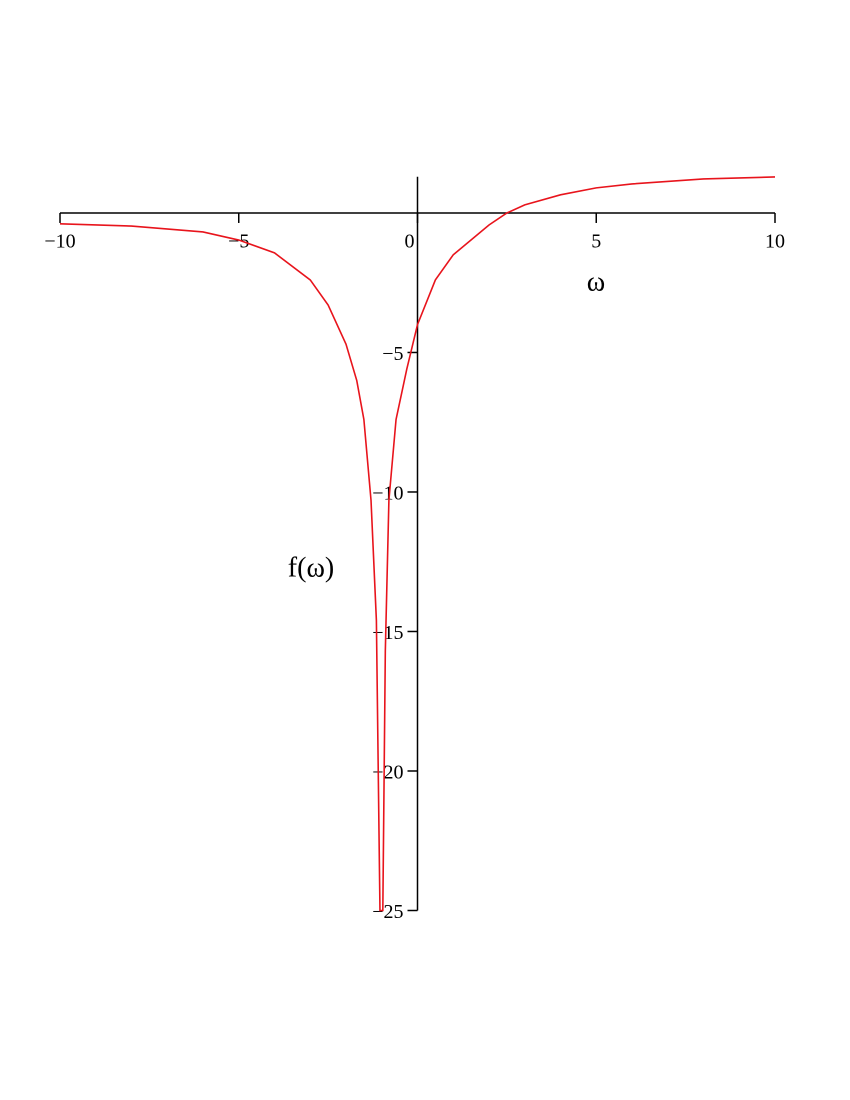 The width and height of the screenshot is (850, 1100). I want to click on x-axis-label: ω, so click(596, 281).